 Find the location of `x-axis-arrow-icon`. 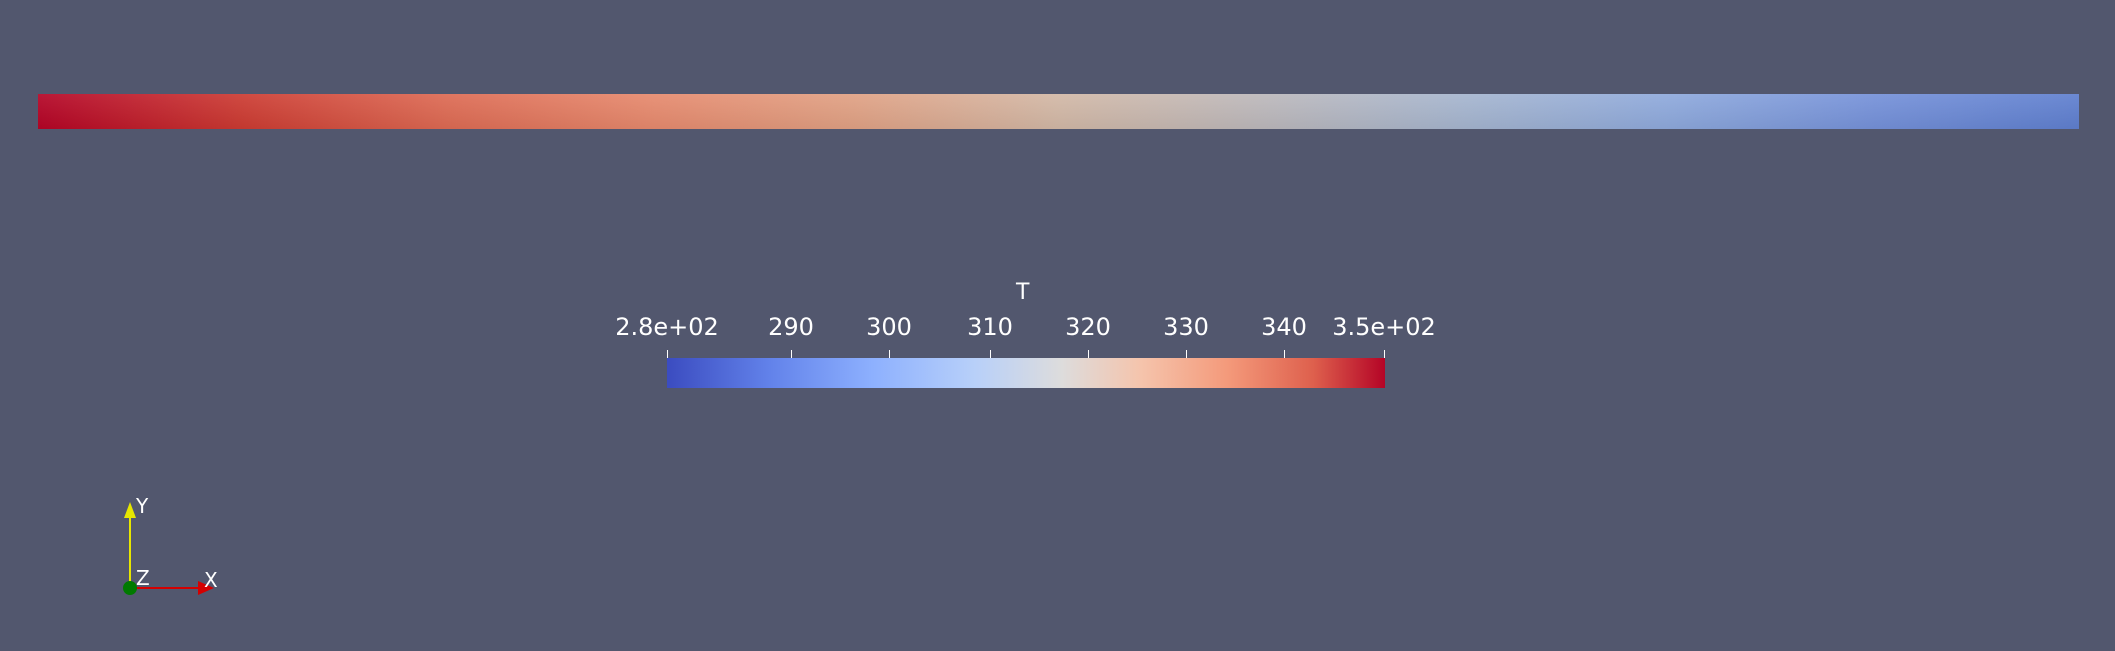

x-axis-arrow-icon is located at coordinates (206, 588).